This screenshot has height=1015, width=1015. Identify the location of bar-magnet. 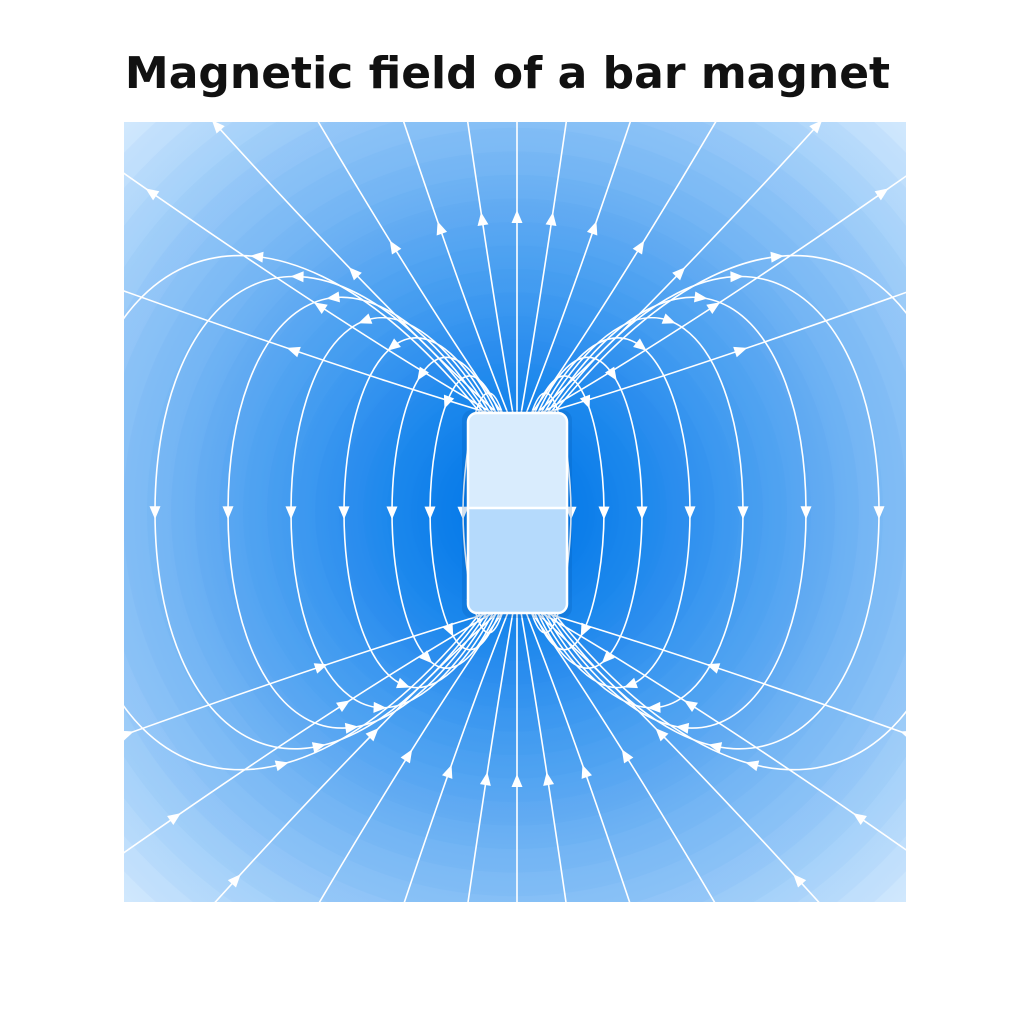
(517, 514).